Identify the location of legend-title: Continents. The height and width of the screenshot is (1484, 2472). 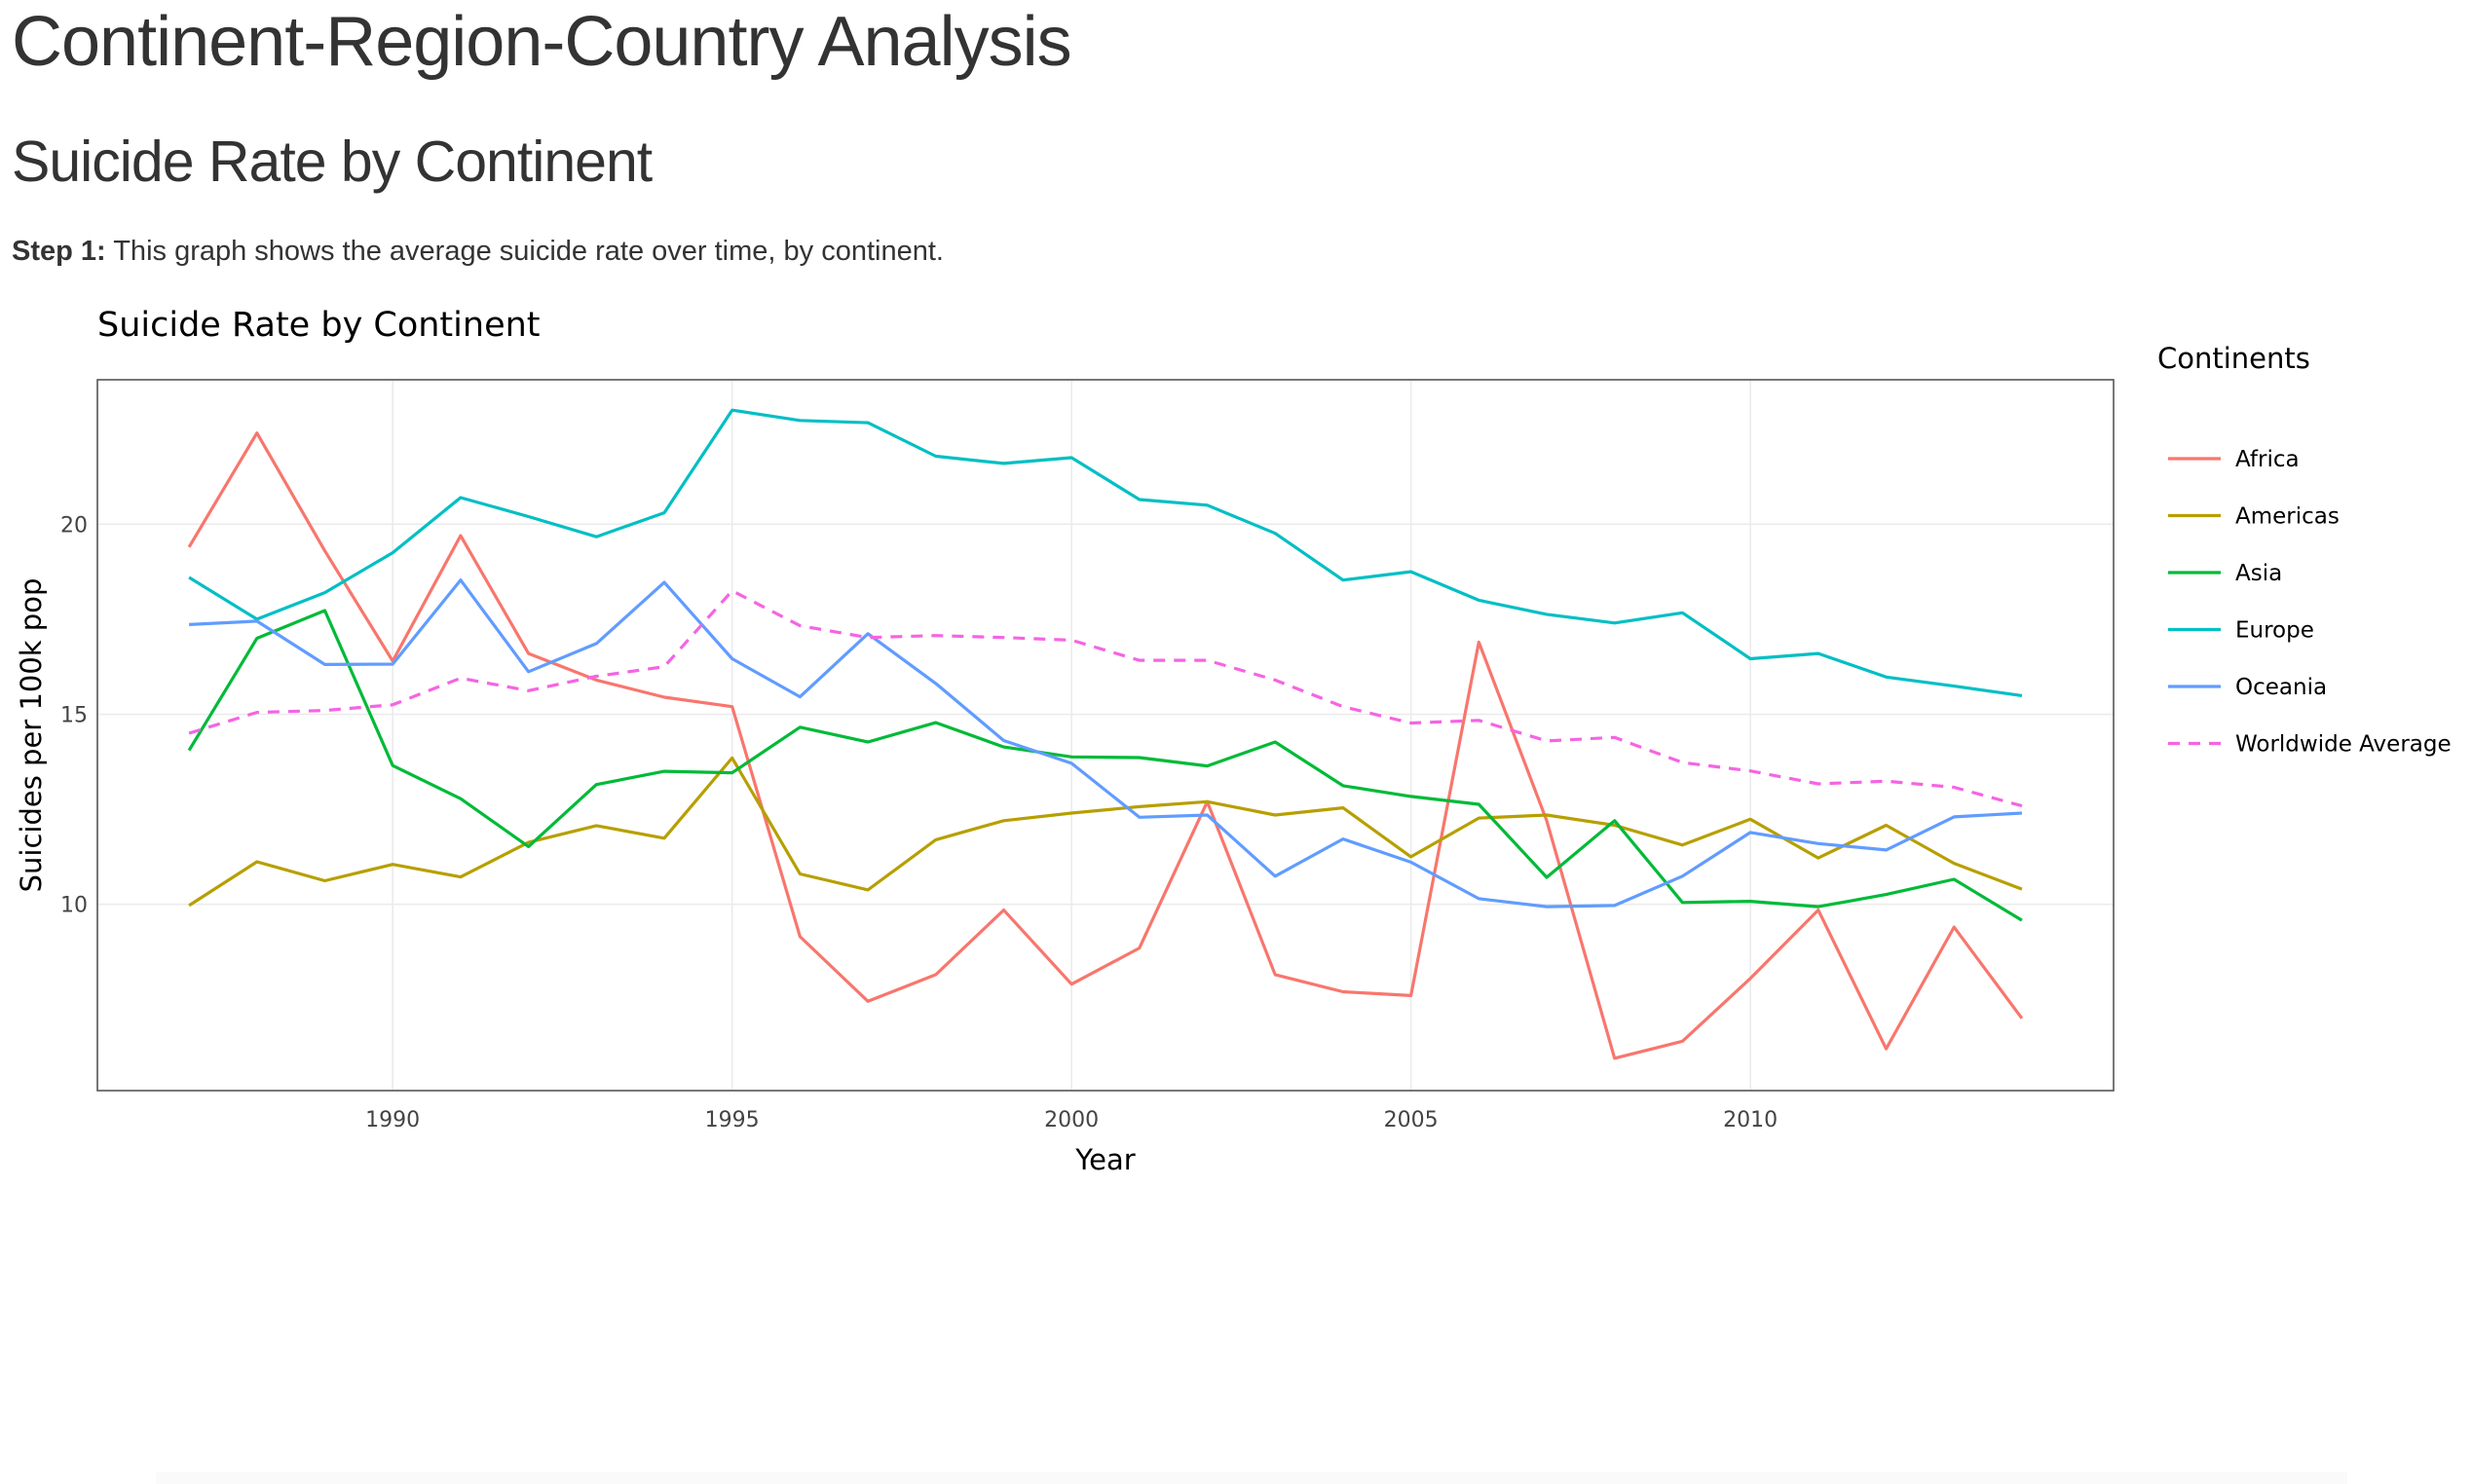
(2233, 358).